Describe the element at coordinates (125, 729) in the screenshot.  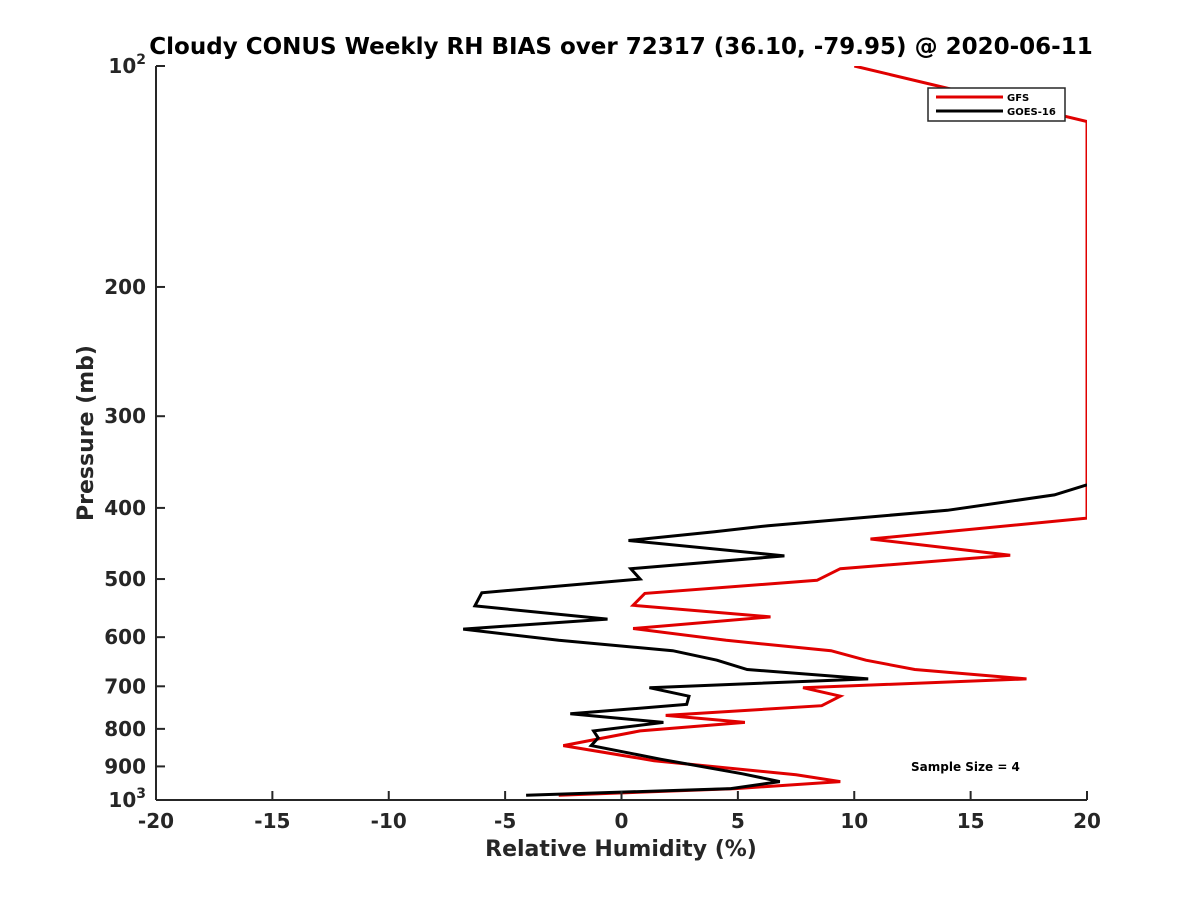
I see `y-tick-label: 800` at that location.